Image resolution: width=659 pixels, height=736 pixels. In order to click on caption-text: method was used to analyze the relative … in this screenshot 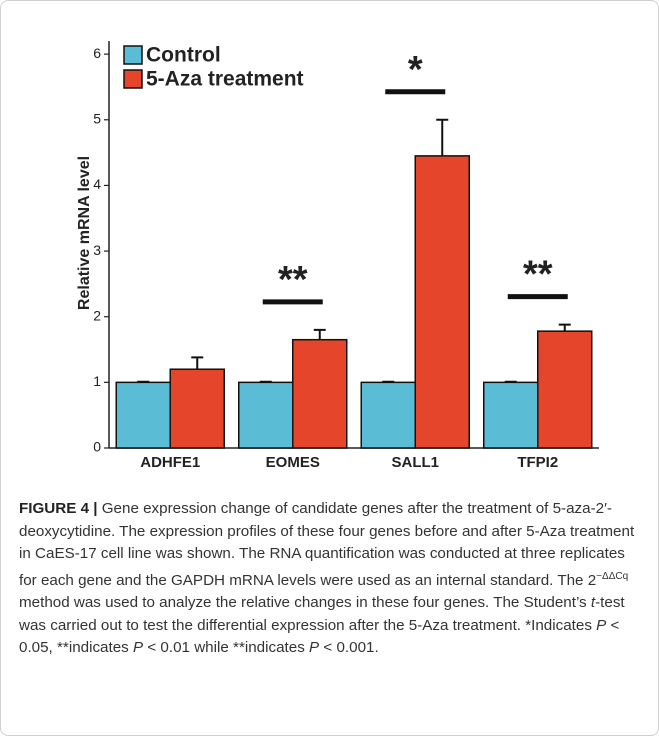, I will do `click(305, 603)`.